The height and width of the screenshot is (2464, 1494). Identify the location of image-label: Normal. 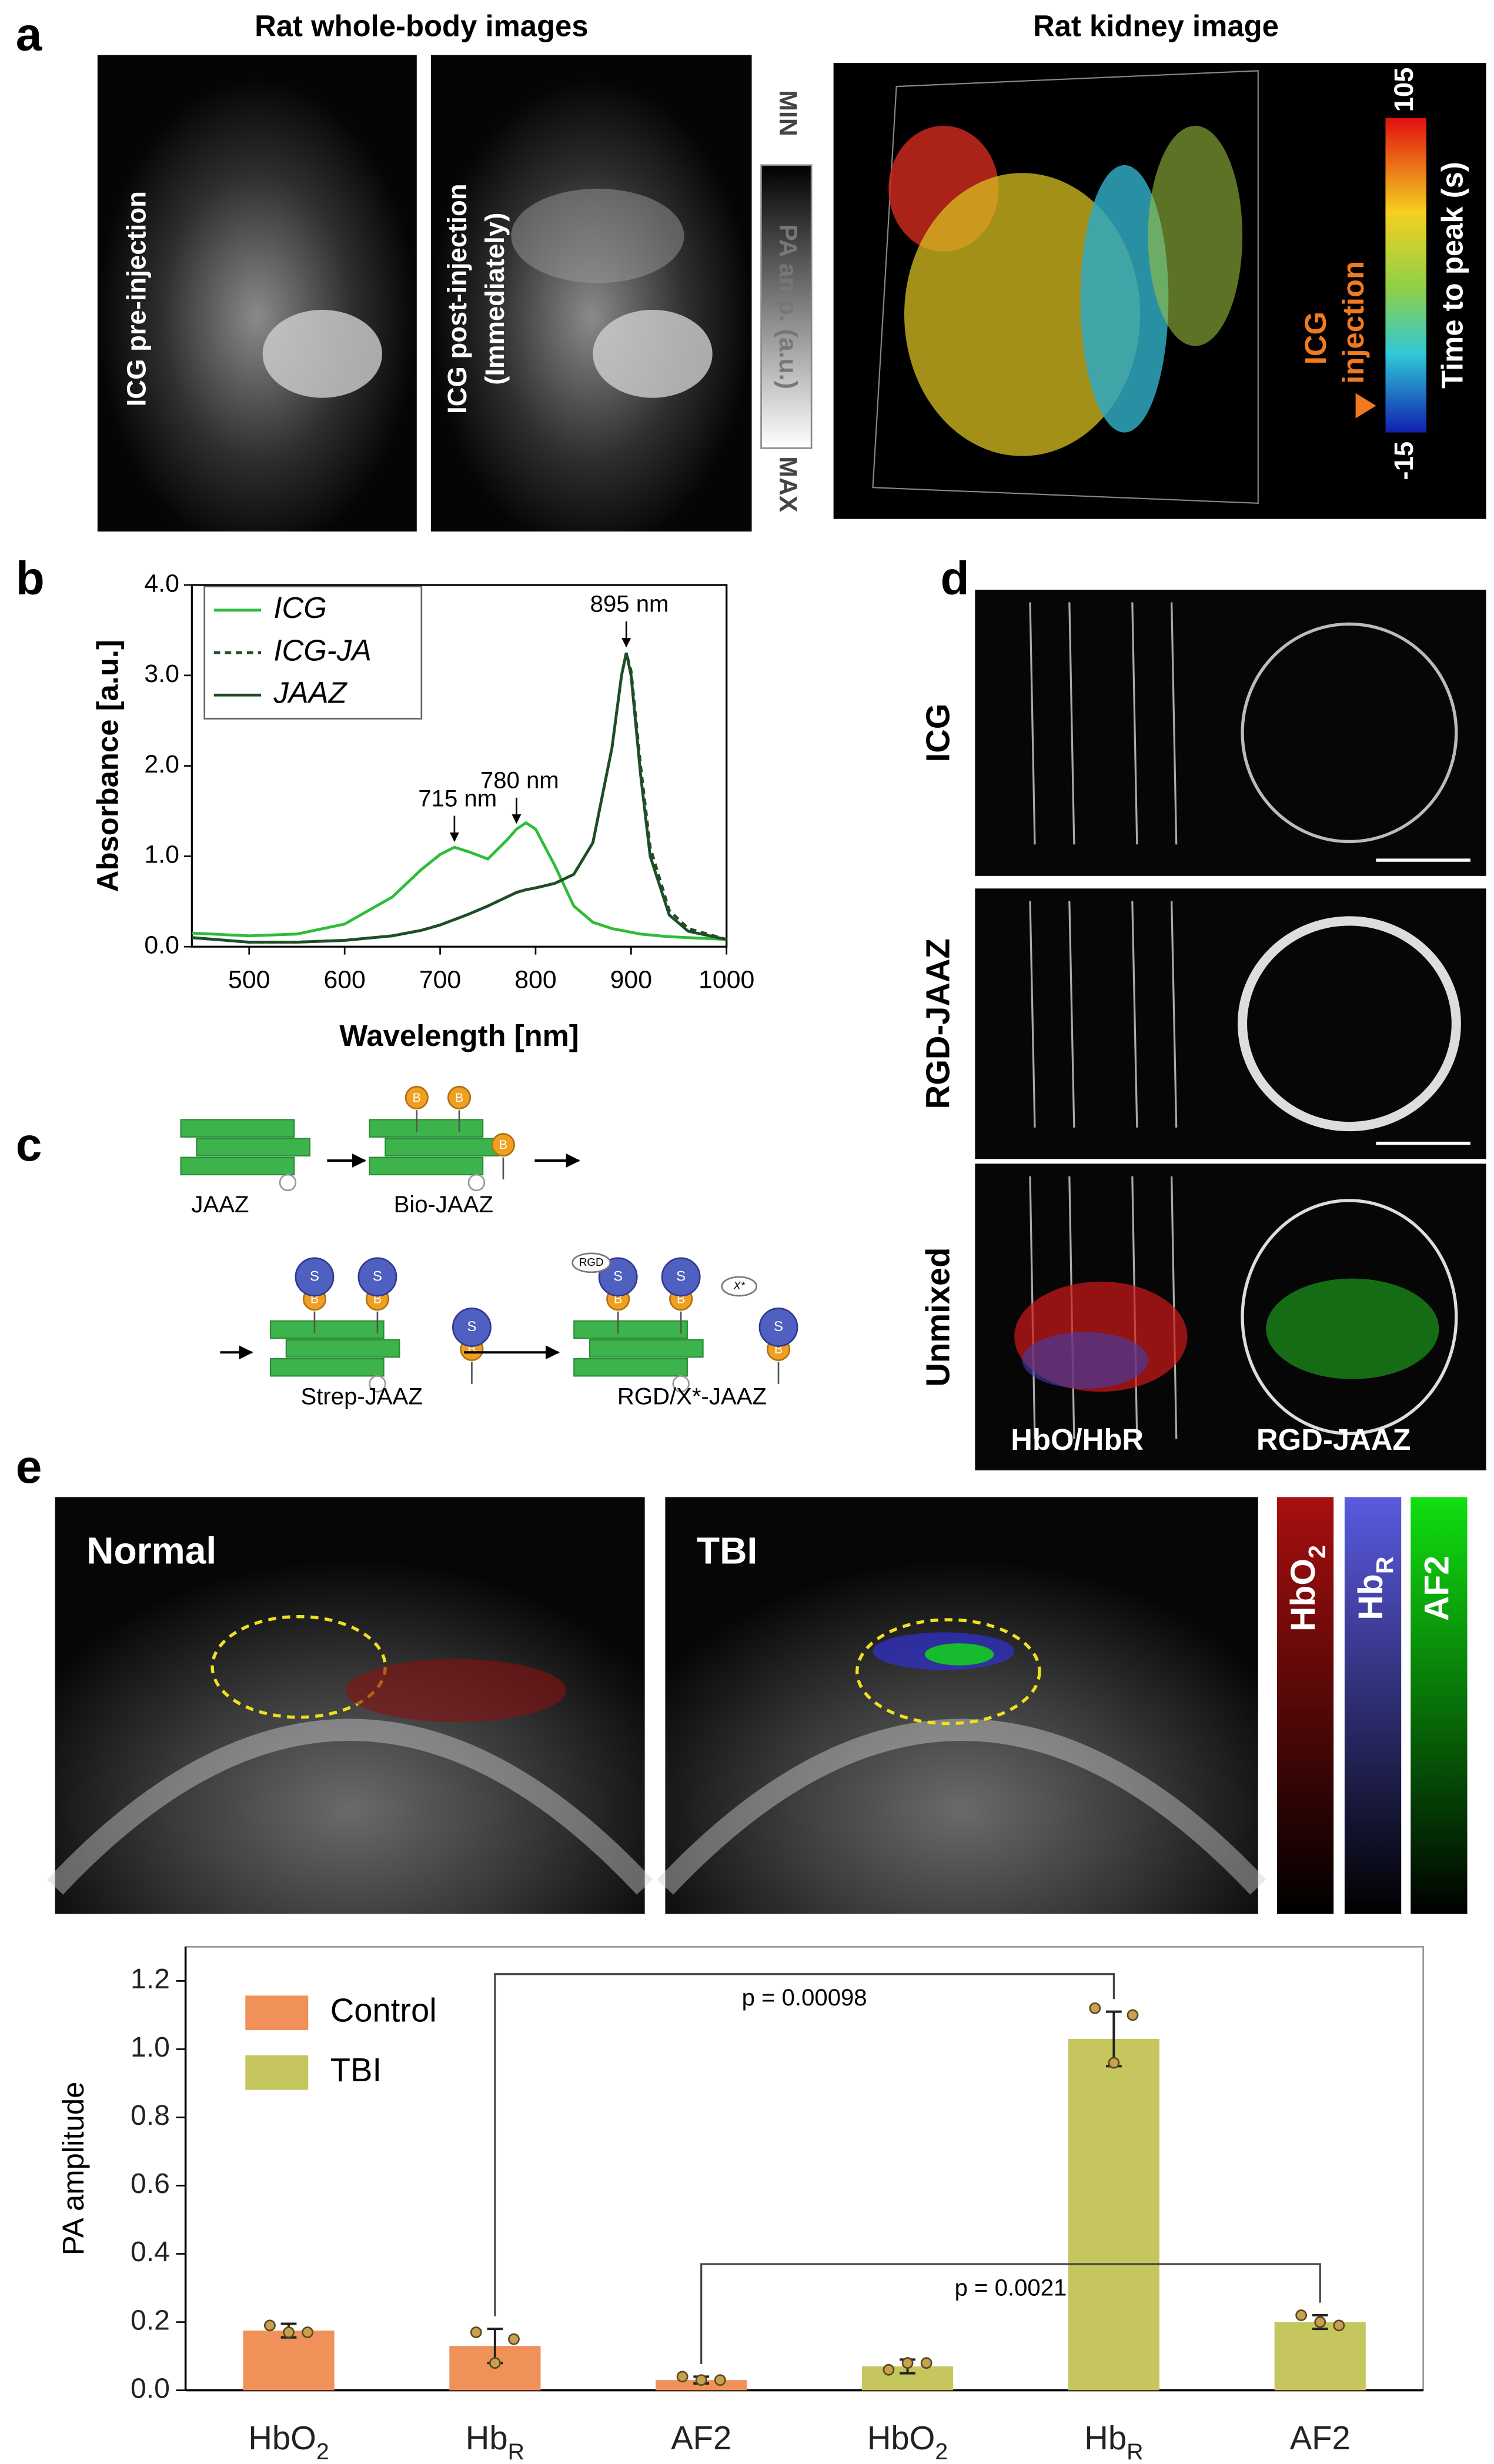
(151, 1551).